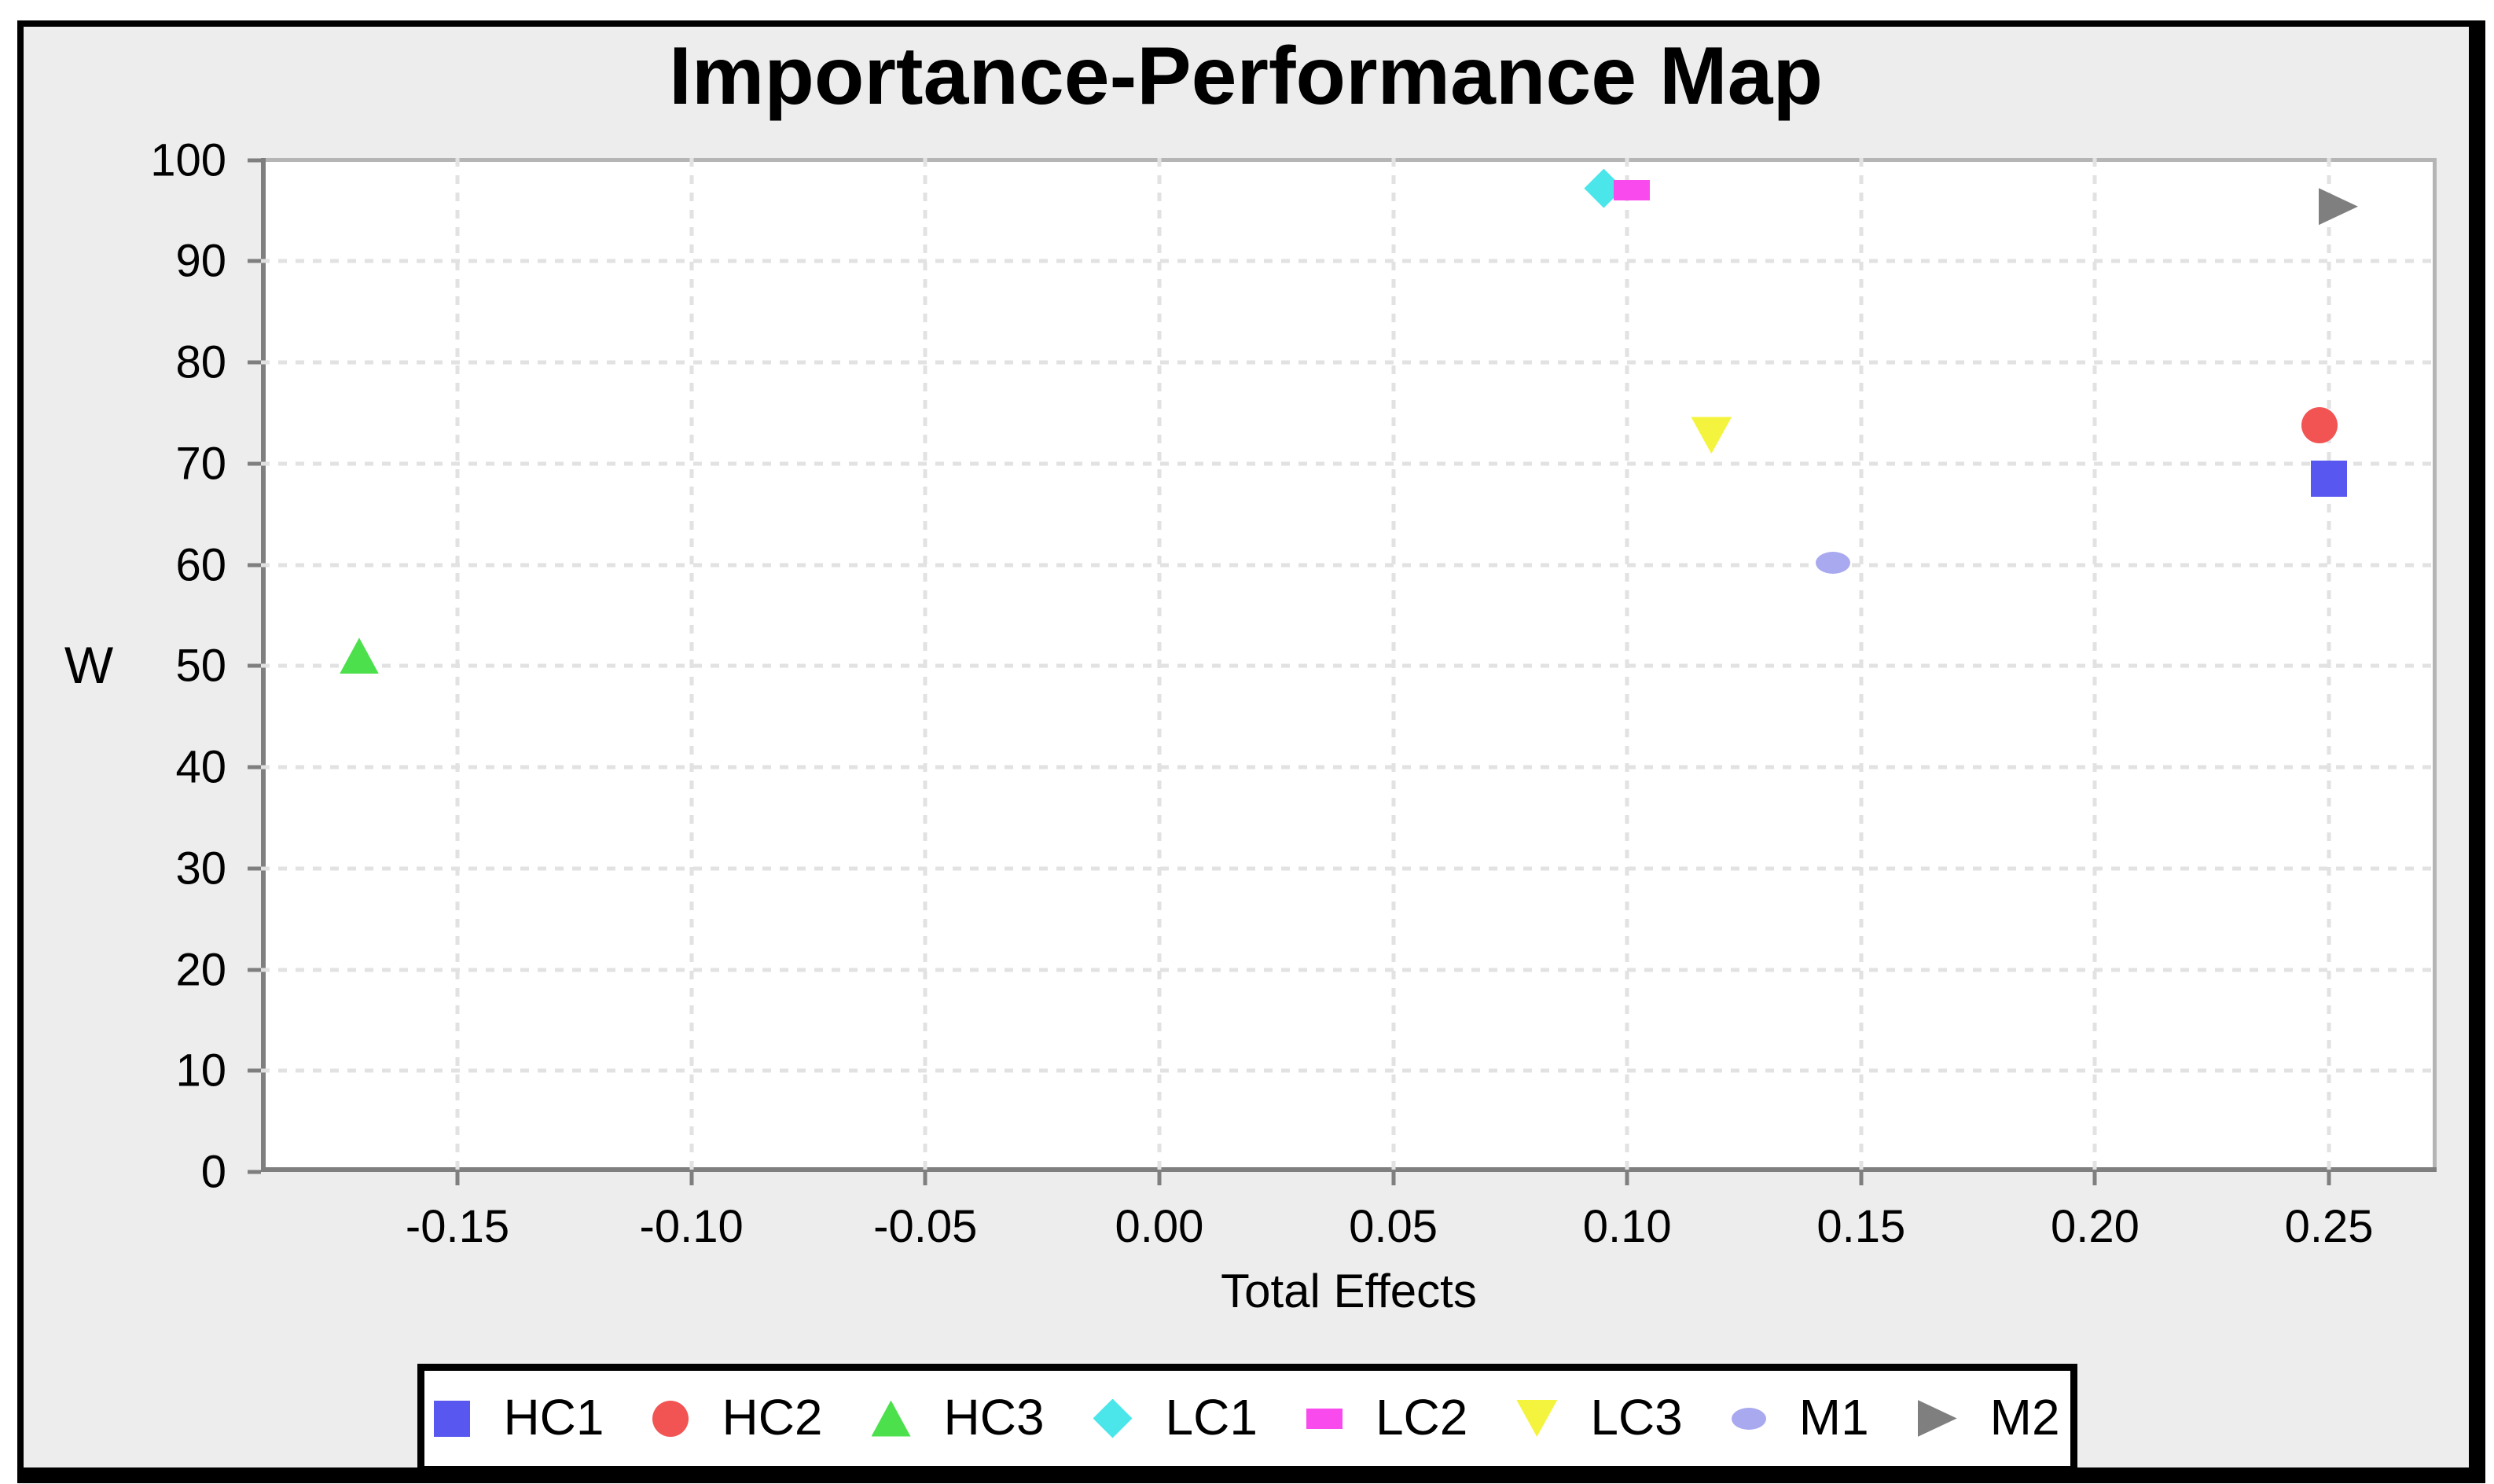  I want to click on point-HC2, so click(2319, 424).